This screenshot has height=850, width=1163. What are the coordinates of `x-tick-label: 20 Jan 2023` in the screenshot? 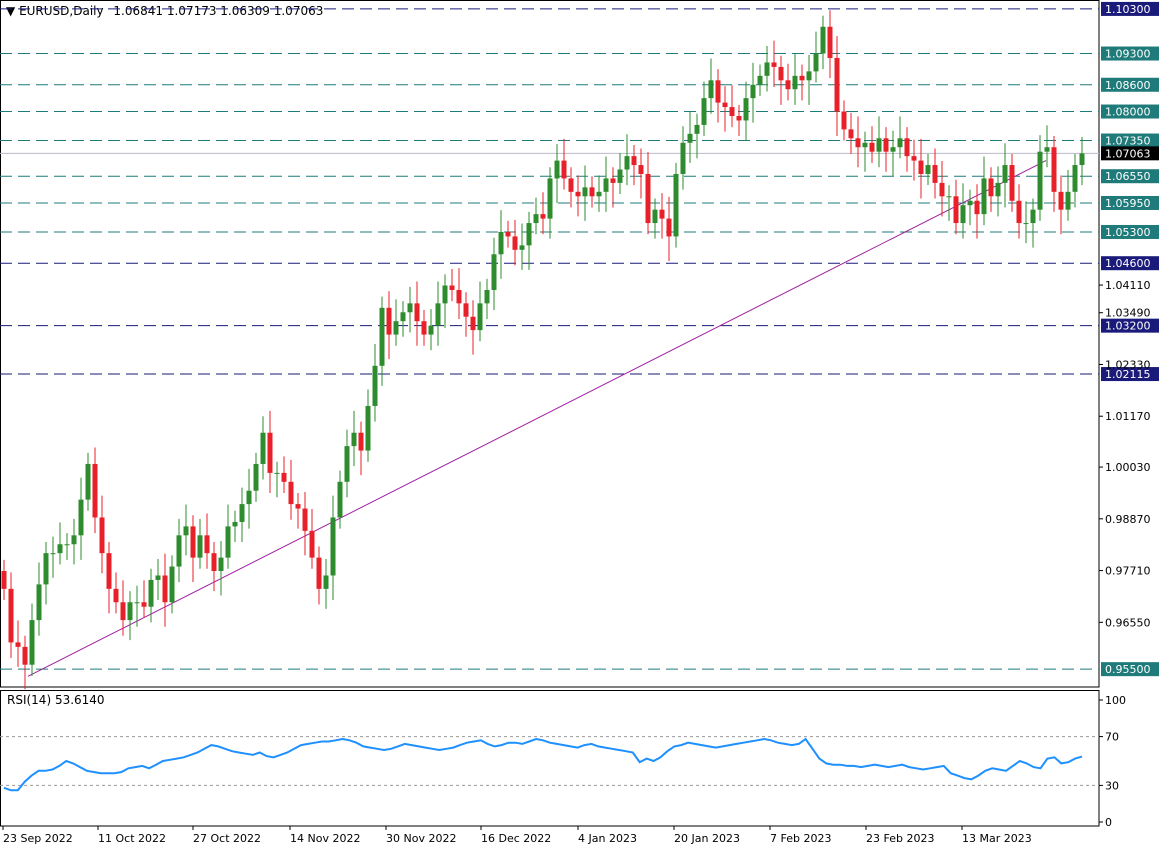 It's located at (707, 838).